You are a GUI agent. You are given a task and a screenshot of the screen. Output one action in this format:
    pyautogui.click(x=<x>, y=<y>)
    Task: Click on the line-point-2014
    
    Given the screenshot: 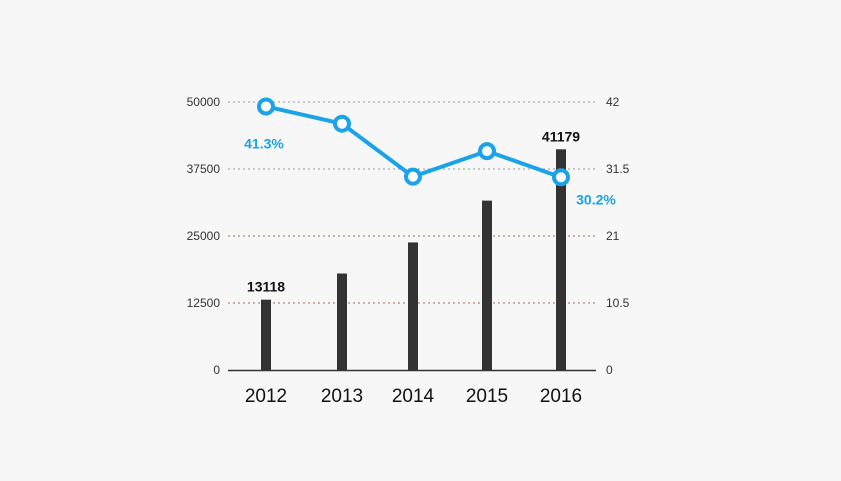 What is the action you would take?
    pyautogui.click(x=413, y=176)
    